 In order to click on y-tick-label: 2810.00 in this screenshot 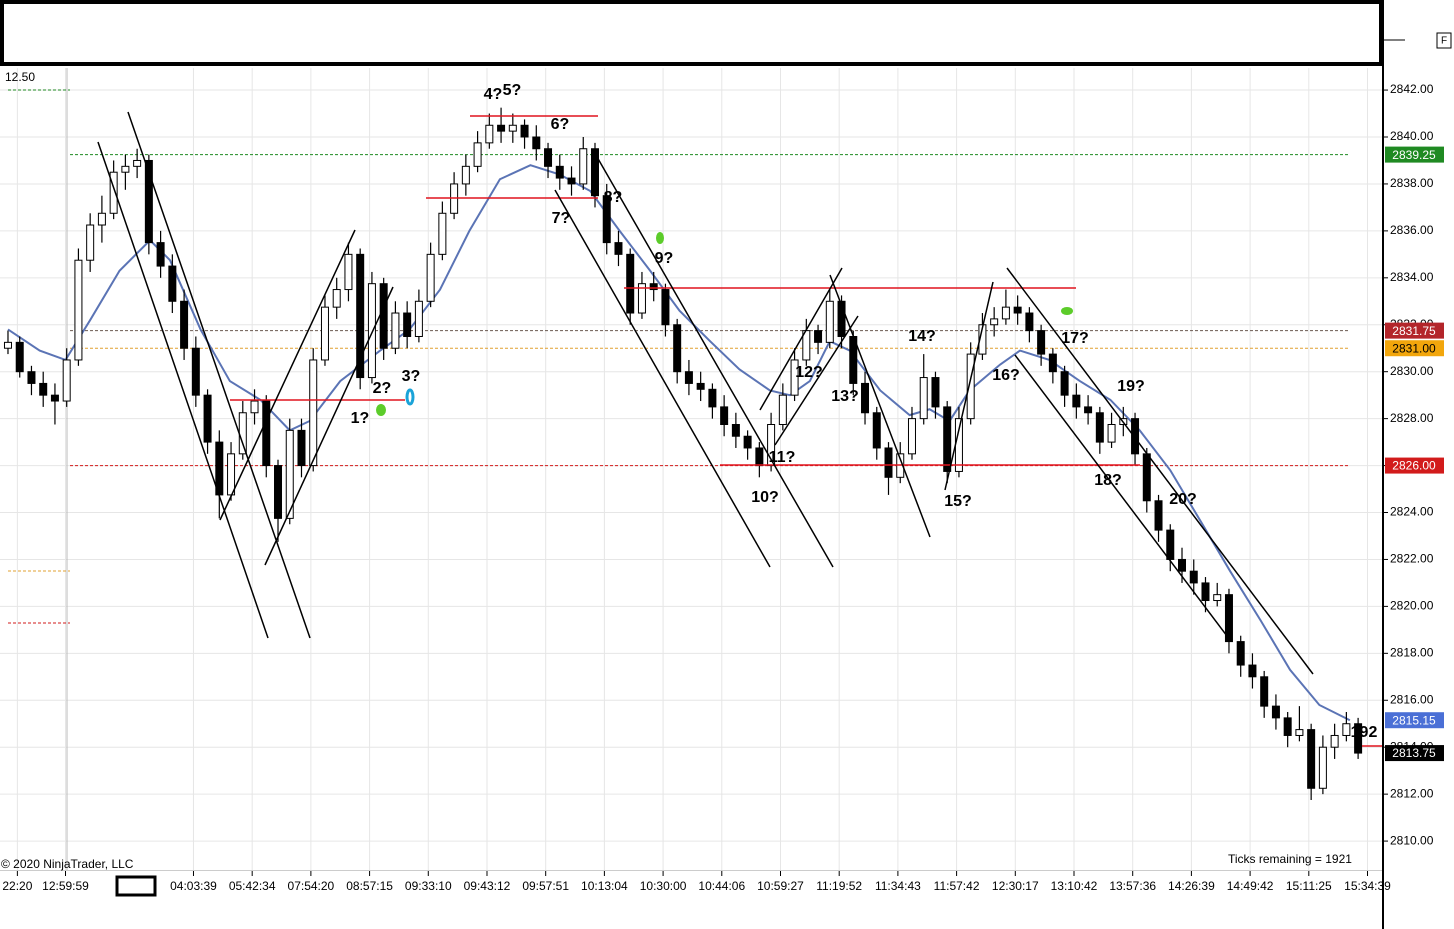, I will do `click(1412, 840)`.